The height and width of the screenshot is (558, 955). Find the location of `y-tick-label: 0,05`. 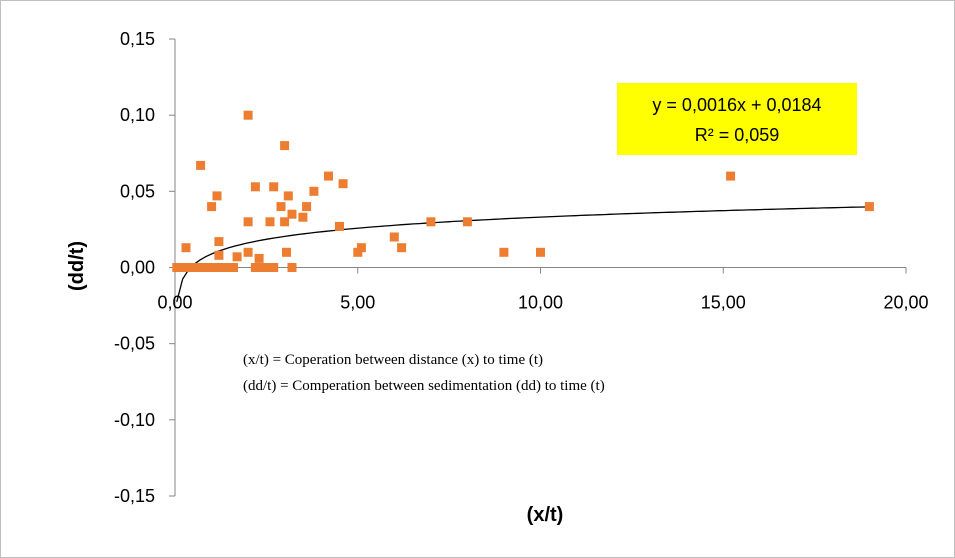

y-tick-label: 0,05 is located at coordinates (137, 191).